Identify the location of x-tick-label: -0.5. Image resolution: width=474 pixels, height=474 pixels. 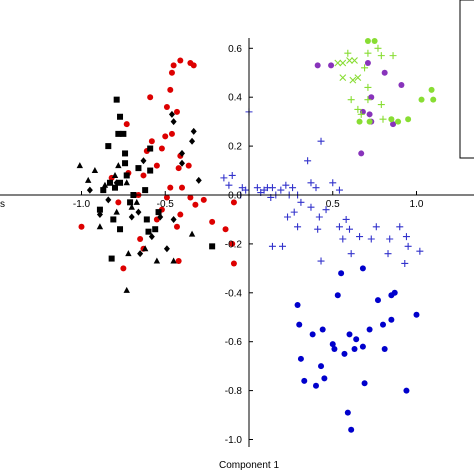
(166, 204).